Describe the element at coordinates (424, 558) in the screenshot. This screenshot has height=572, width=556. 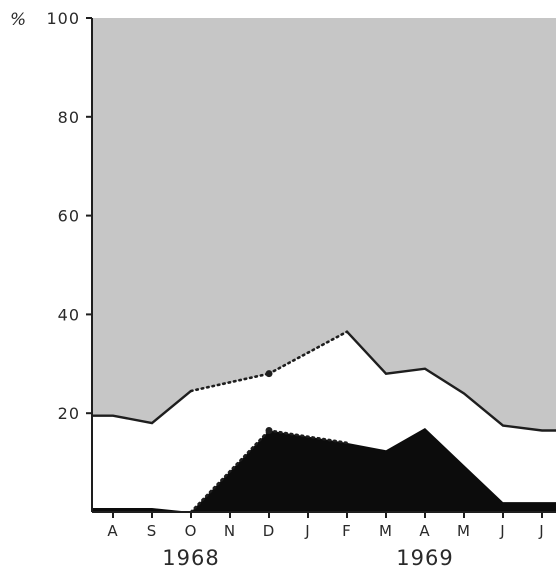
I see `year-label: 1969` at that location.